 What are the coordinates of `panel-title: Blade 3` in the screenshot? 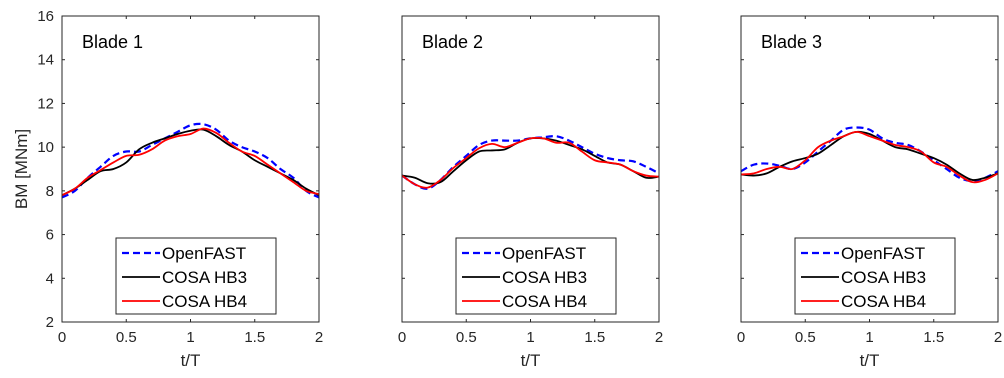 It's located at (791, 42).